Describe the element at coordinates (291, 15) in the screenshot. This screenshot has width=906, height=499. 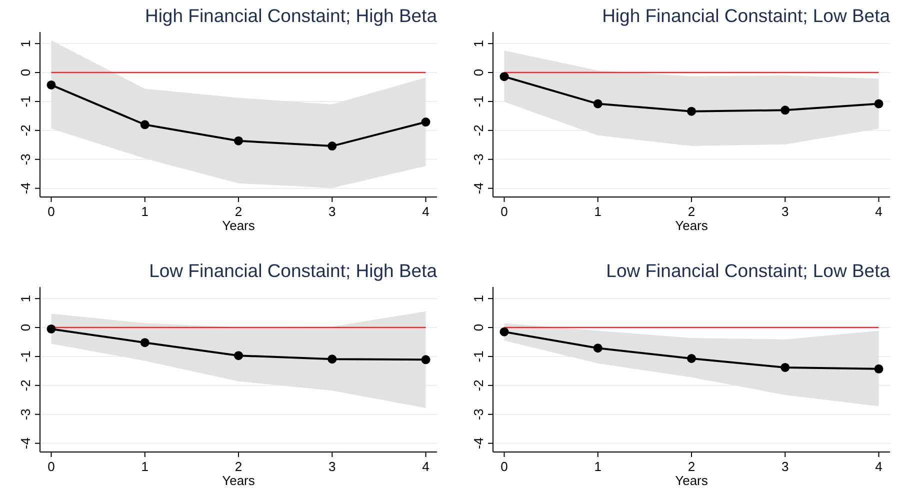
I see `chart-title: High Financial Constaint; High Beta` at that location.